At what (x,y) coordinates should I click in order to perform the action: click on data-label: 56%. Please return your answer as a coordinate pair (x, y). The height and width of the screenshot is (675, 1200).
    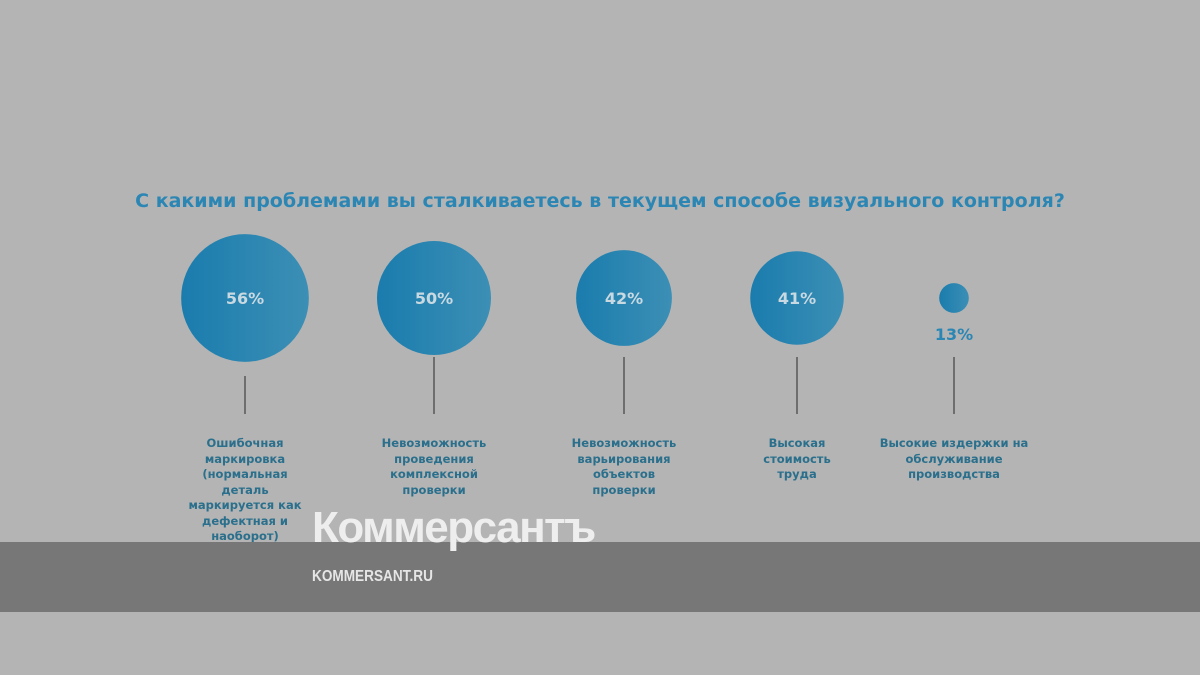
    Looking at the image, I should click on (245, 298).